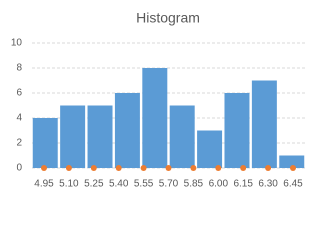 The image size is (320, 240). I want to click on x-tick-label: 5.10, so click(69, 184).